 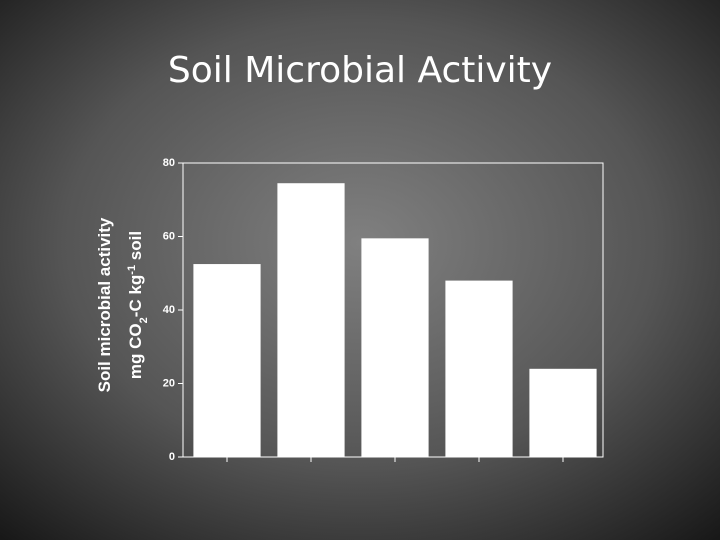 I want to click on y-axis-label: Soil microbial activity, so click(x=104, y=304).